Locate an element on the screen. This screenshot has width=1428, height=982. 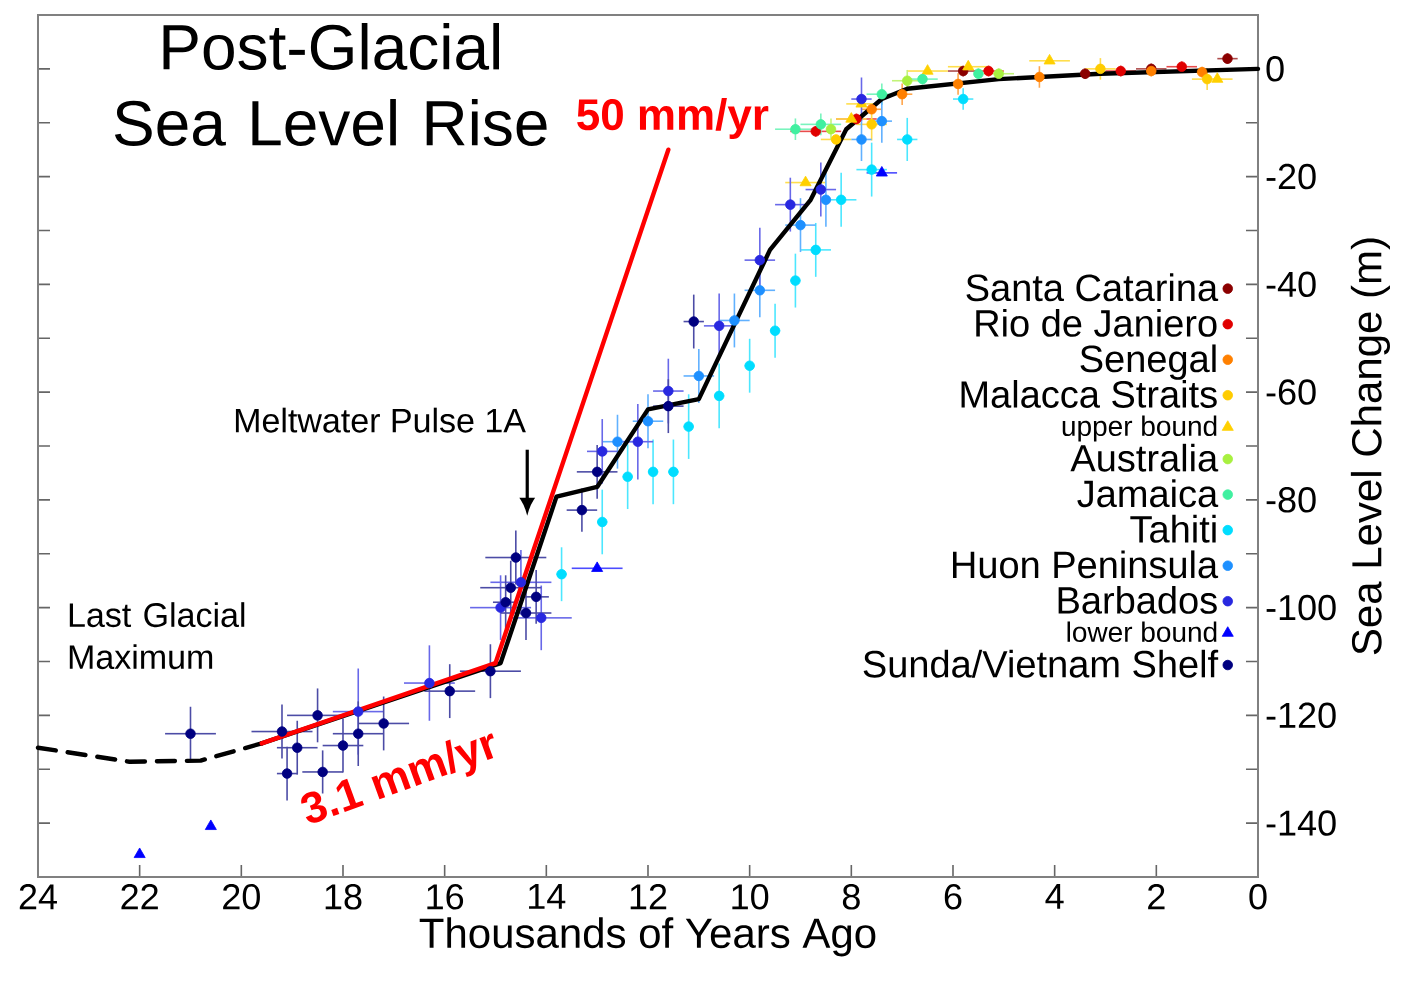
x-tick-label: 8 is located at coordinates (851, 897).